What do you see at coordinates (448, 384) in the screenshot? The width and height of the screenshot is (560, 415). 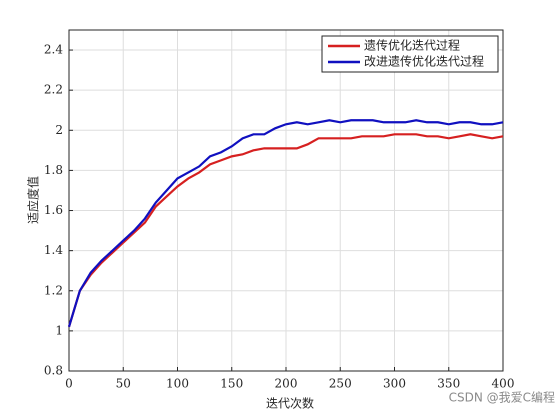 I see `x-tick-label: 350` at bounding box center [448, 384].